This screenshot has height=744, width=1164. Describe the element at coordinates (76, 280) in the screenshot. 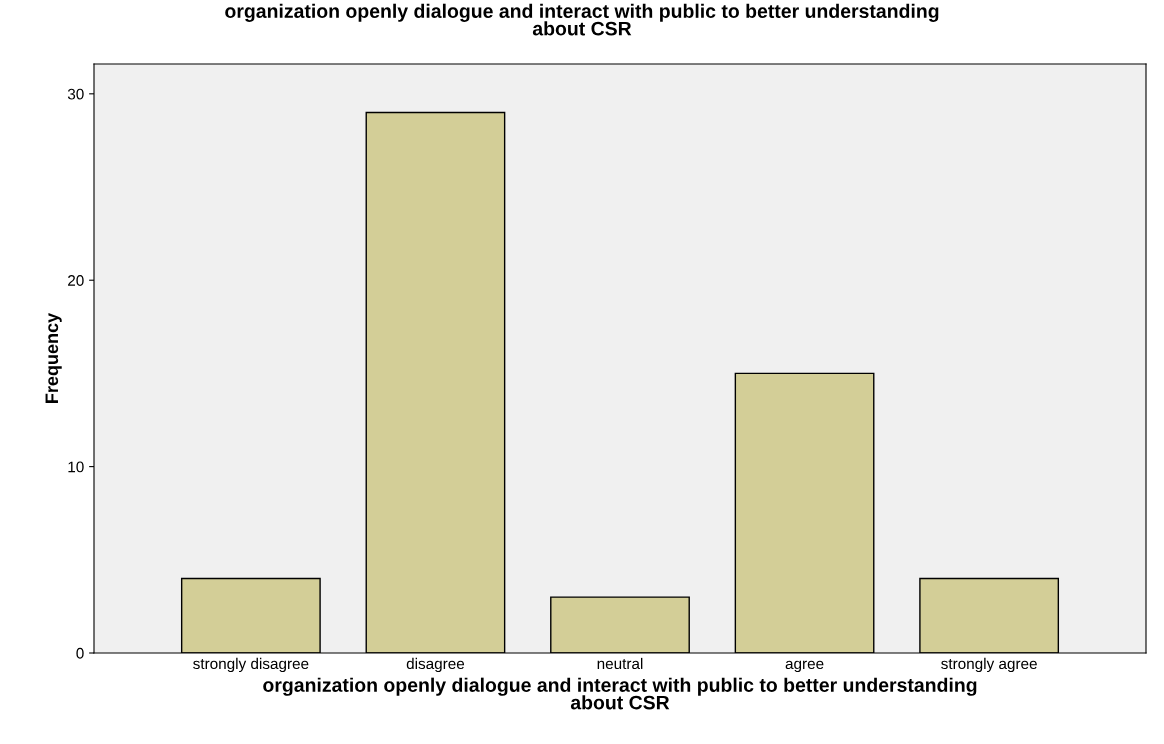

I see `y-tick-label: 20` at that location.